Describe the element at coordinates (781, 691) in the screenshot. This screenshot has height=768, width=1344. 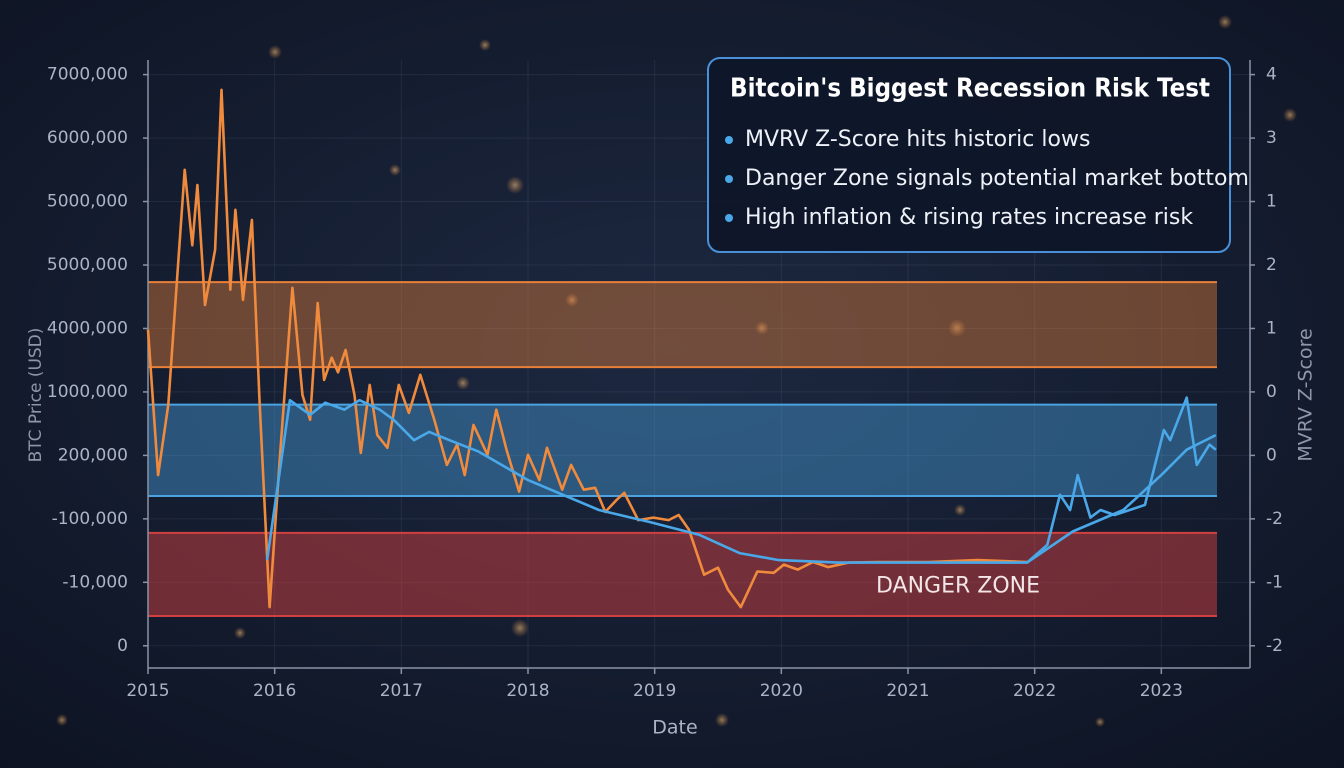
I see `x-tick-label: 2020` at that location.